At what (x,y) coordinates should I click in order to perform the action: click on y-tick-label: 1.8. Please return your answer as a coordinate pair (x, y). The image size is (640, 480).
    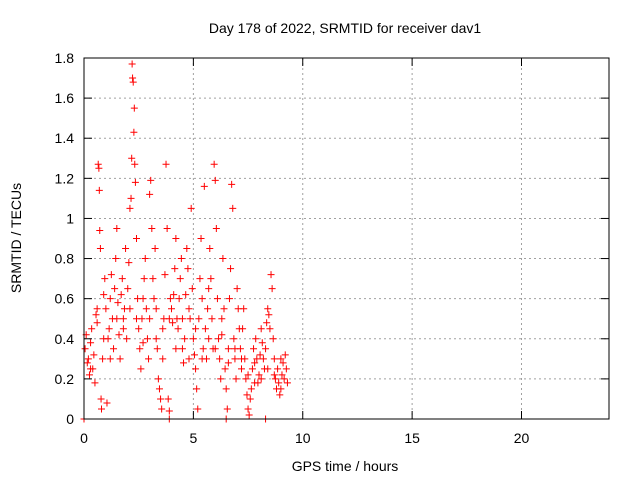
    Looking at the image, I should click on (65, 58).